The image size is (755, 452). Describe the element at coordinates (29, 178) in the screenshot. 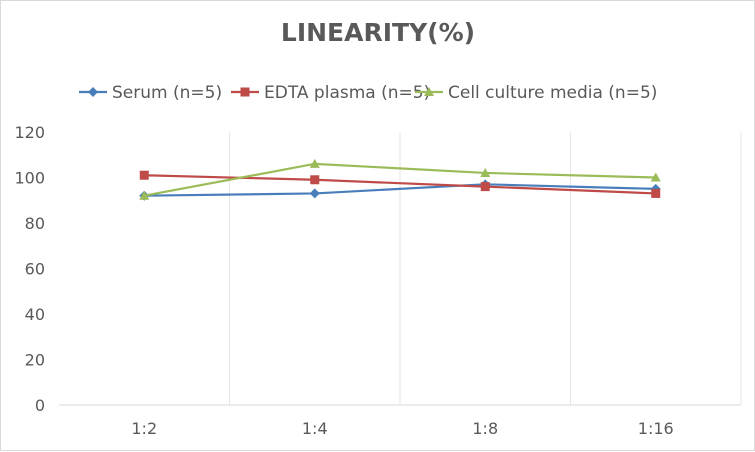

I see `y-tick-label: 100` at that location.